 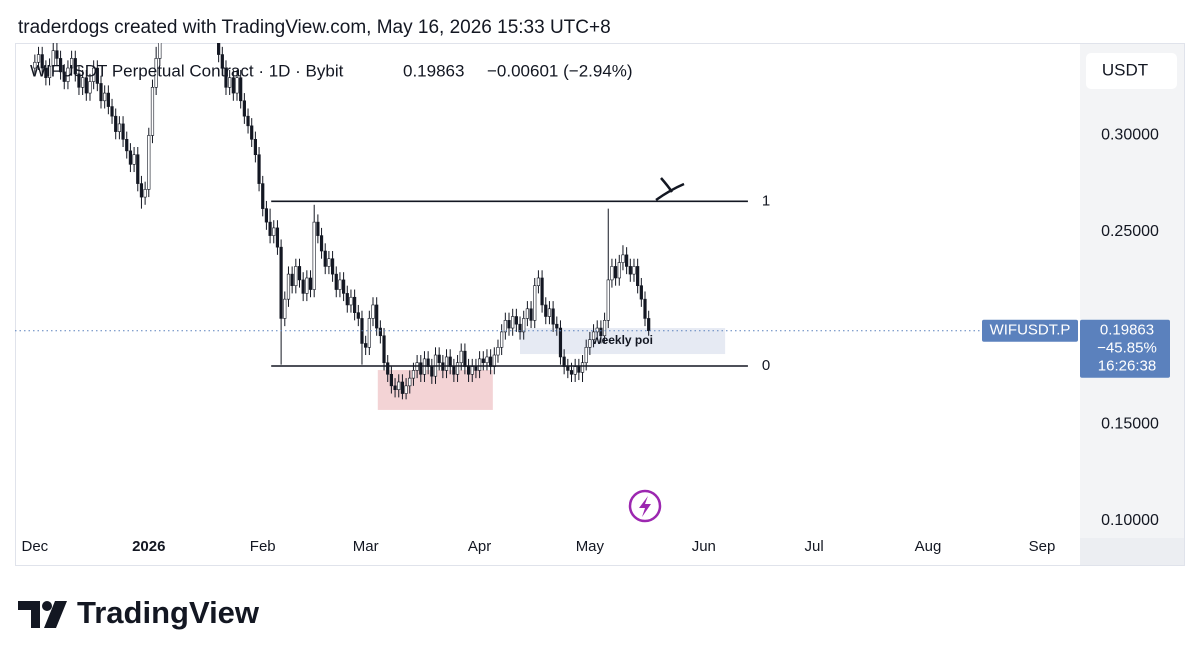 I want to click on zone-label: weekly poi, so click(x=622, y=340).